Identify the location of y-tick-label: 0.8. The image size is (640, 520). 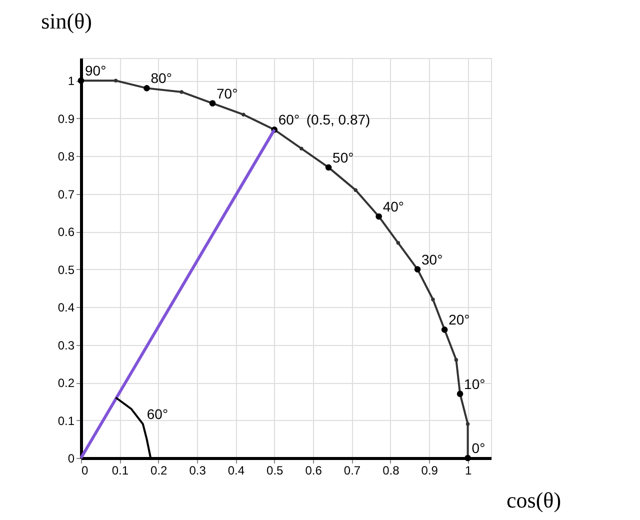
(66, 157).